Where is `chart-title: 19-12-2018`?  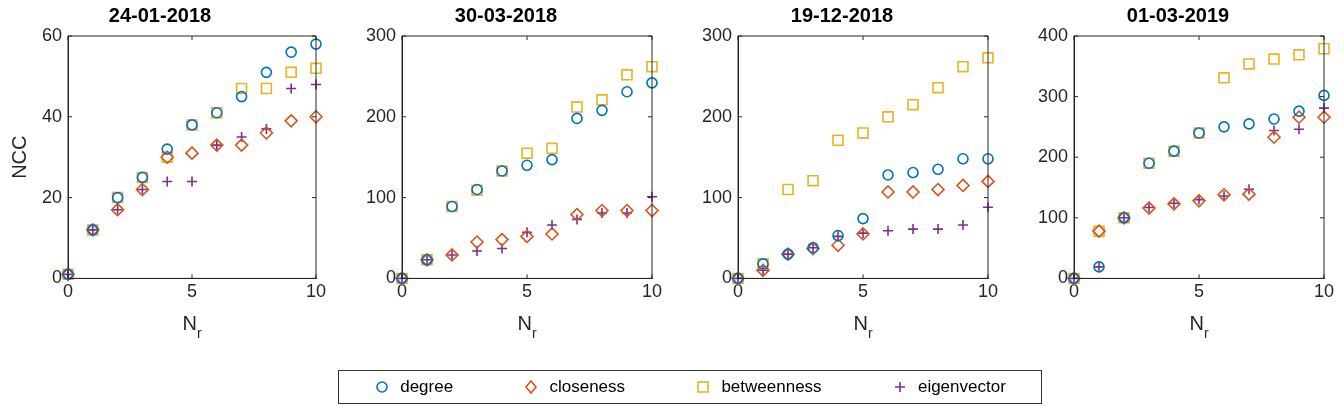 chart-title: 19-12-2018 is located at coordinates (842, 14).